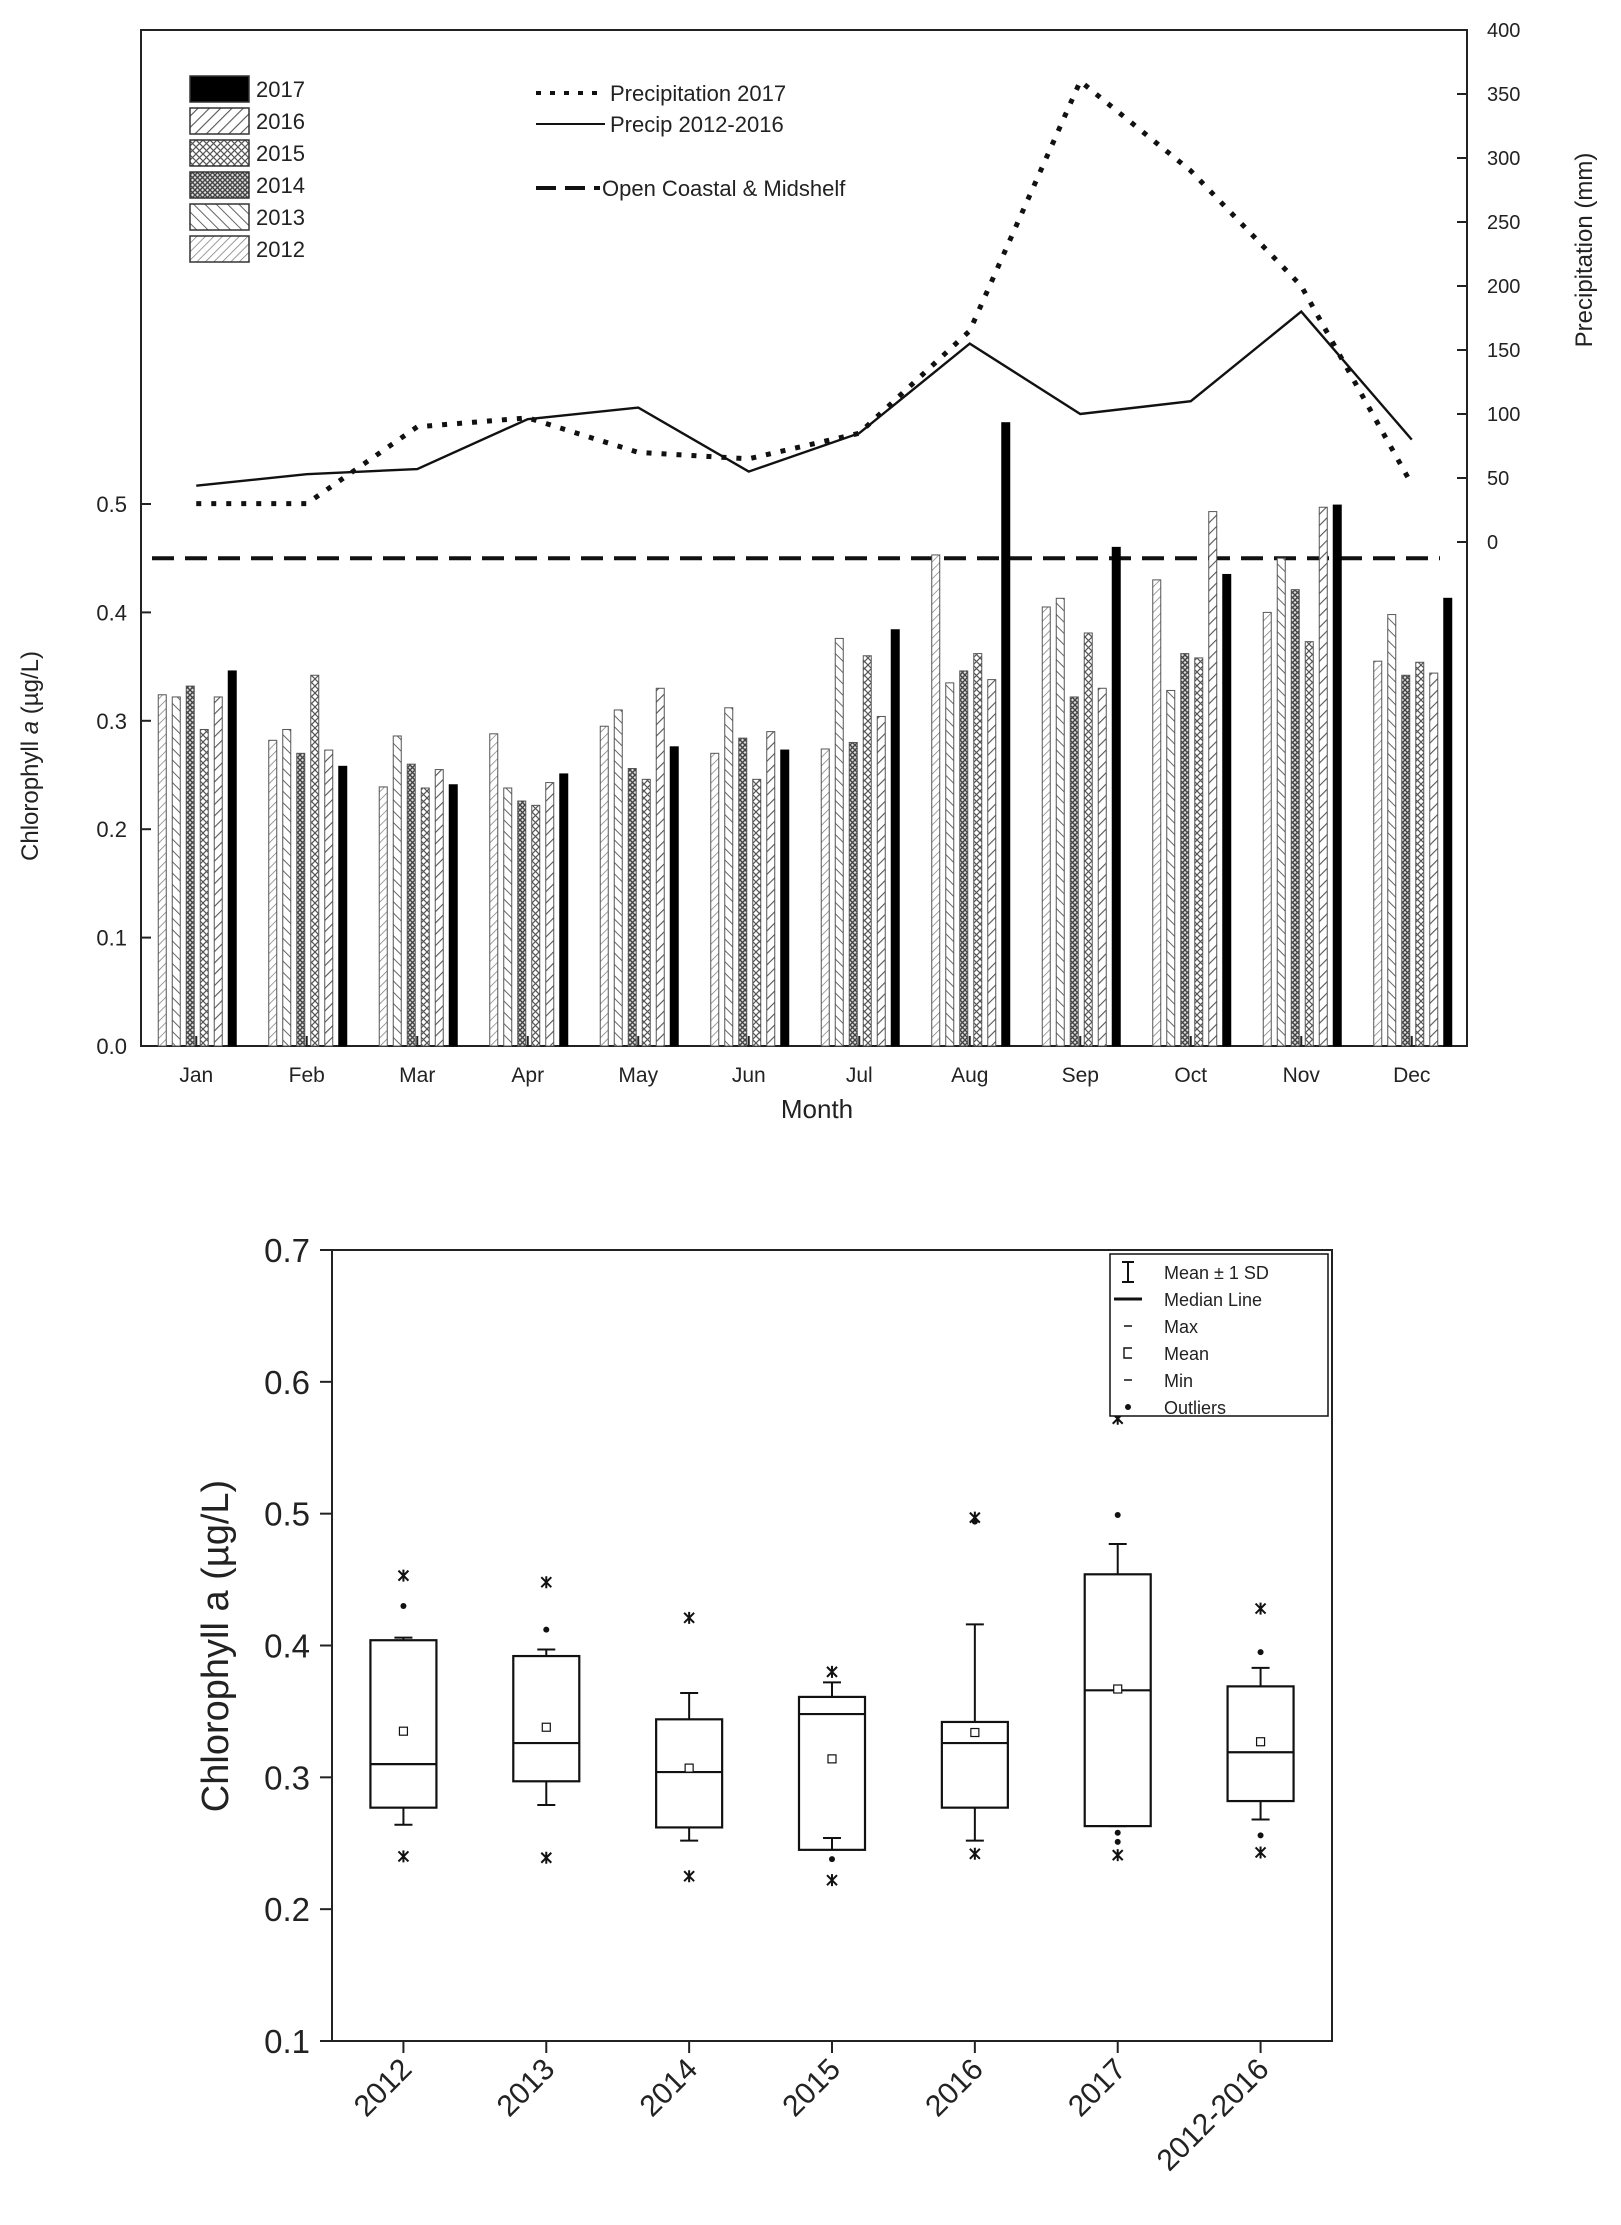  What do you see at coordinates (307, 1075) in the screenshot?
I see `x-tick-label: Feb` at bounding box center [307, 1075].